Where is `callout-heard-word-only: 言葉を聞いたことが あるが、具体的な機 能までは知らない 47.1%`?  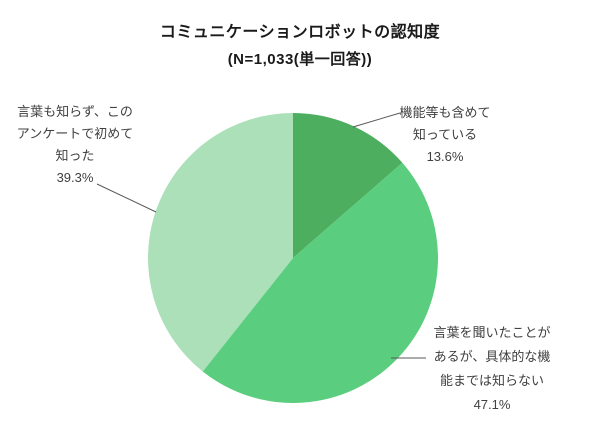 callout-heard-word-only: 言葉を聞いたことが あるが、具体的な機 能までは知らない 47.1% is located at coordinates (492, 369).